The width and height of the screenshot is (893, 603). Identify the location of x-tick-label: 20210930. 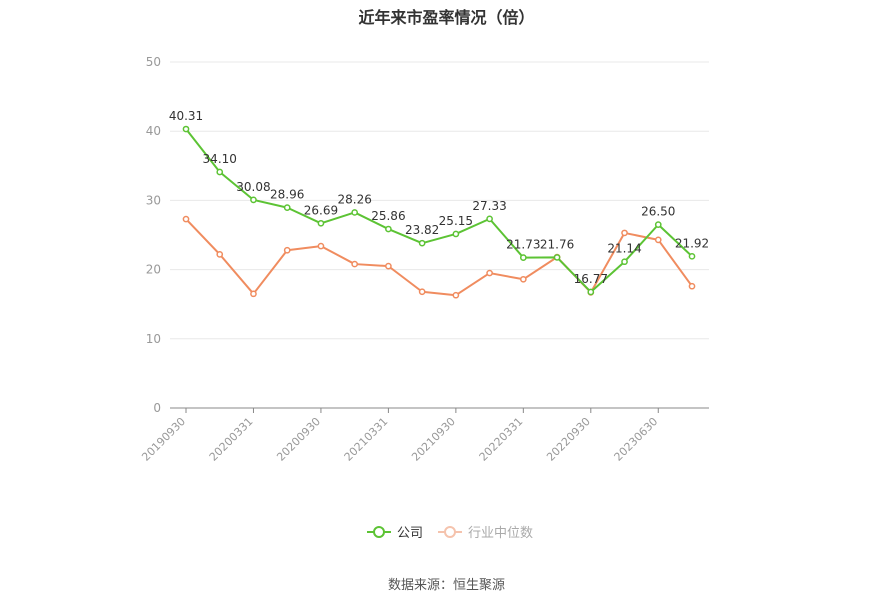
(433, 439).